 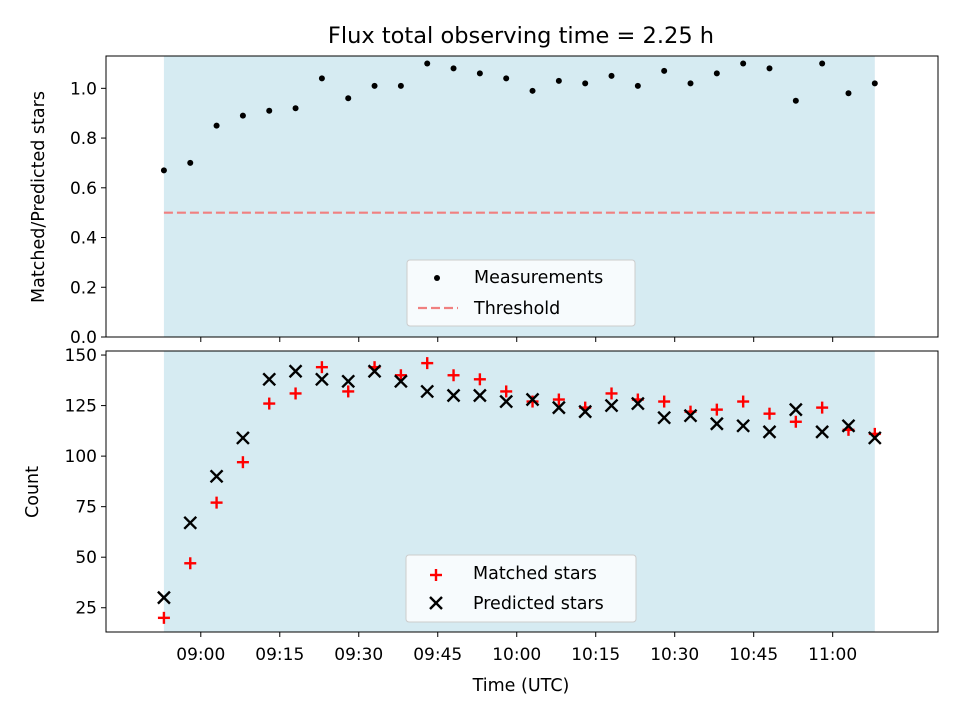 What do you see at coordinates (521, 293) in the screenshot?
I see `top-legend-box` at bounding box center [521, 293].